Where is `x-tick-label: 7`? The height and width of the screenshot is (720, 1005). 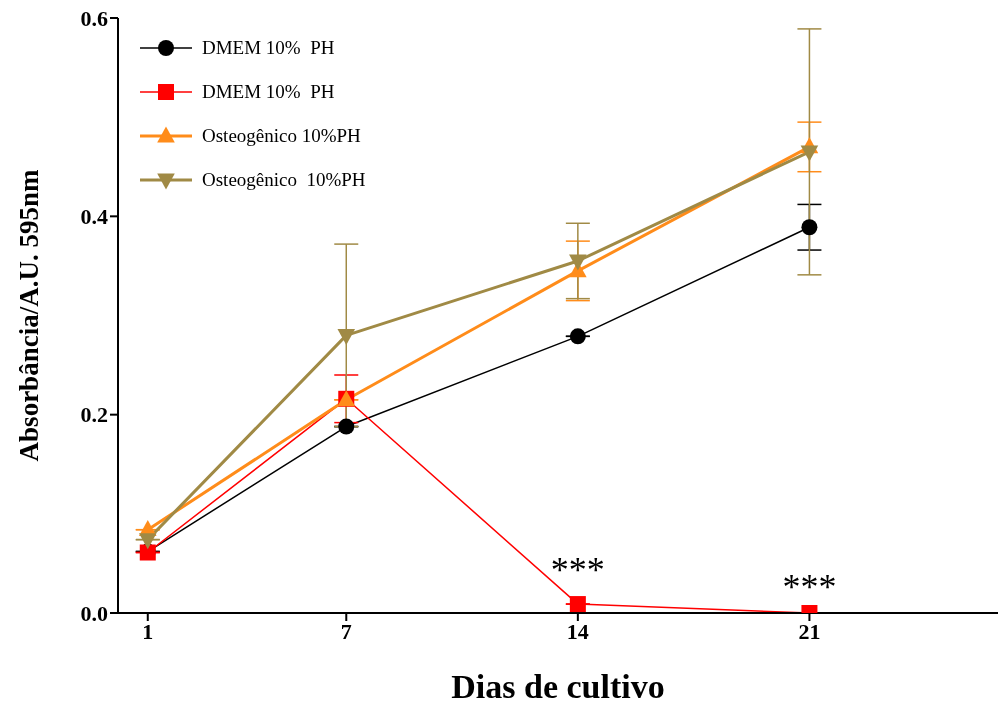
x-tick-label: 7 is located at coordinates (346, 631).